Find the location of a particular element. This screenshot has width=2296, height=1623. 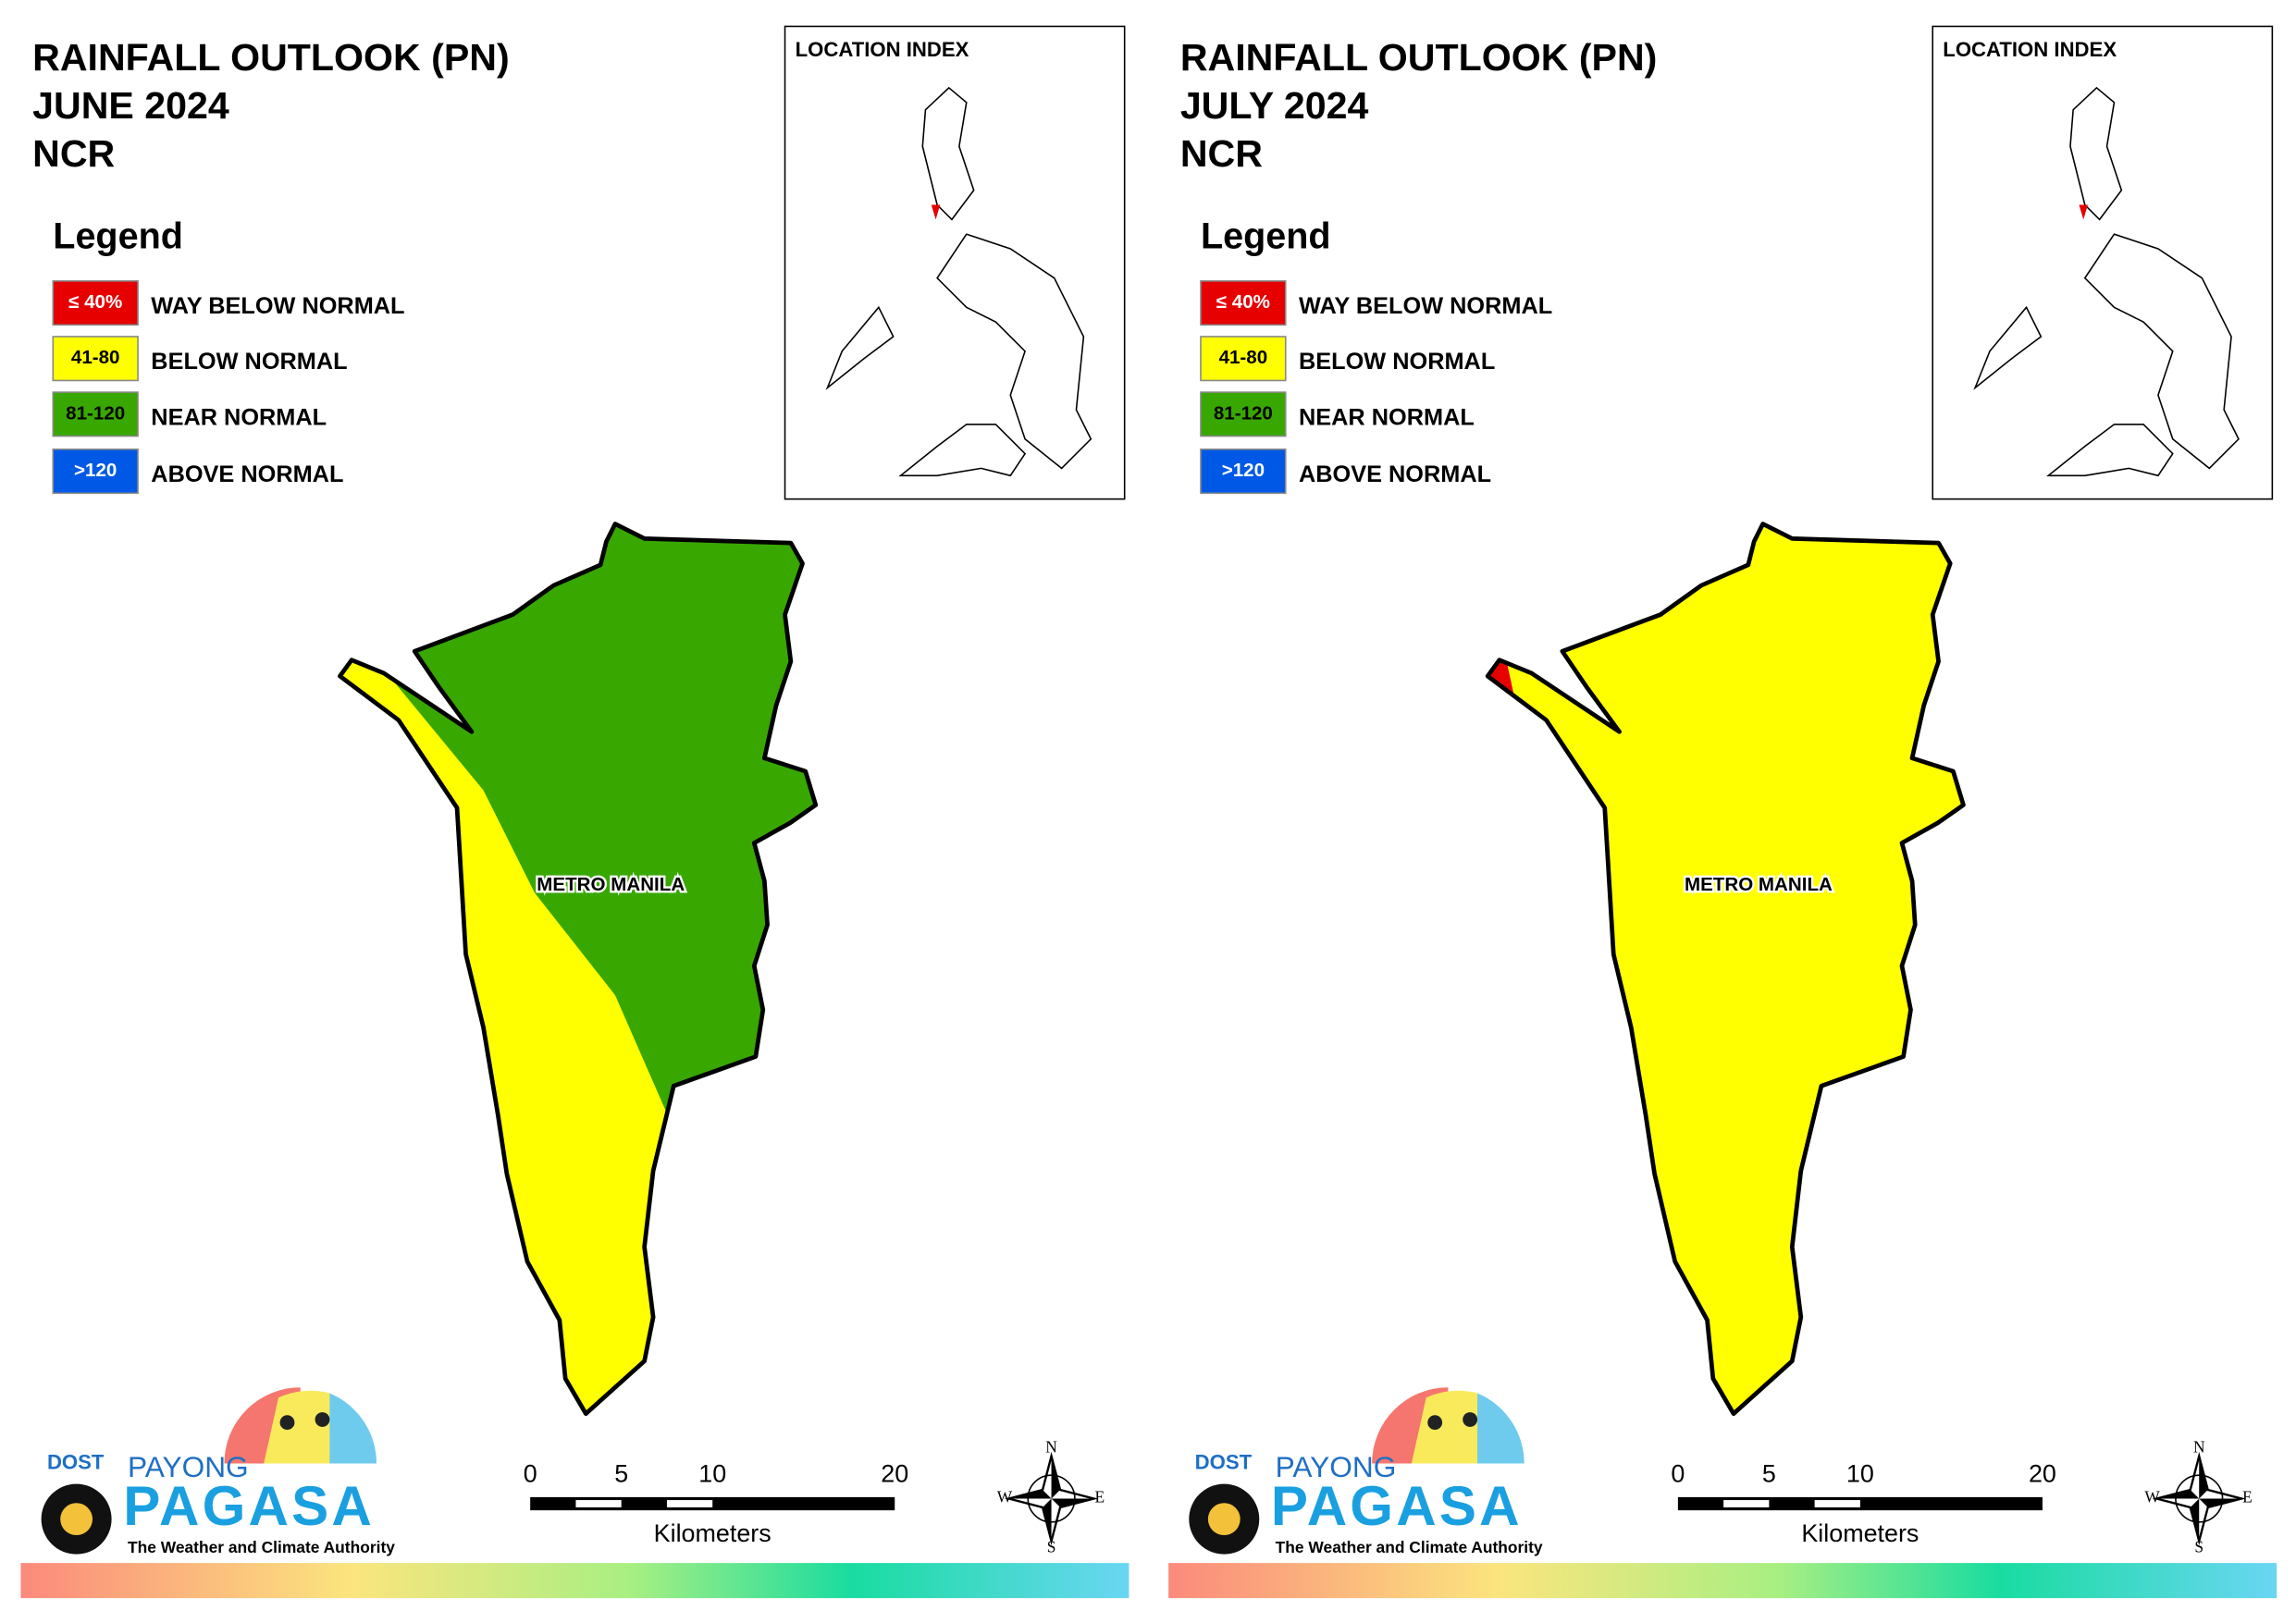

title-line: JUNE 2024 is located at coordinates (130, 105).